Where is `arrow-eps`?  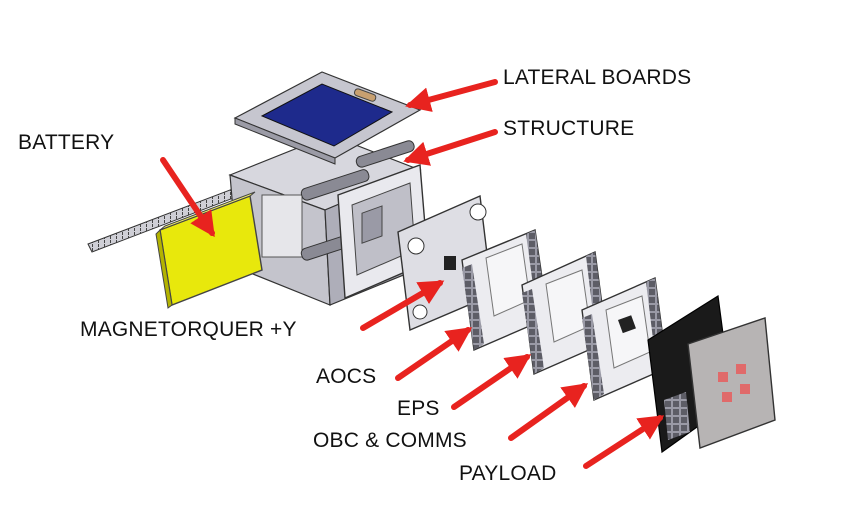 arrow-eps is located at coordinates (491, 382).